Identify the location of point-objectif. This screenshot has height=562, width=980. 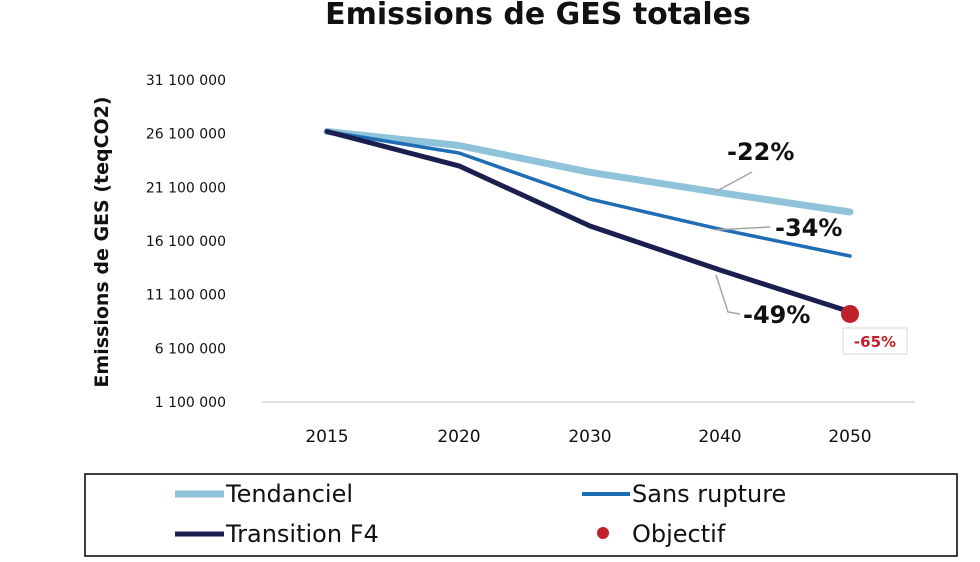
(850, 313).